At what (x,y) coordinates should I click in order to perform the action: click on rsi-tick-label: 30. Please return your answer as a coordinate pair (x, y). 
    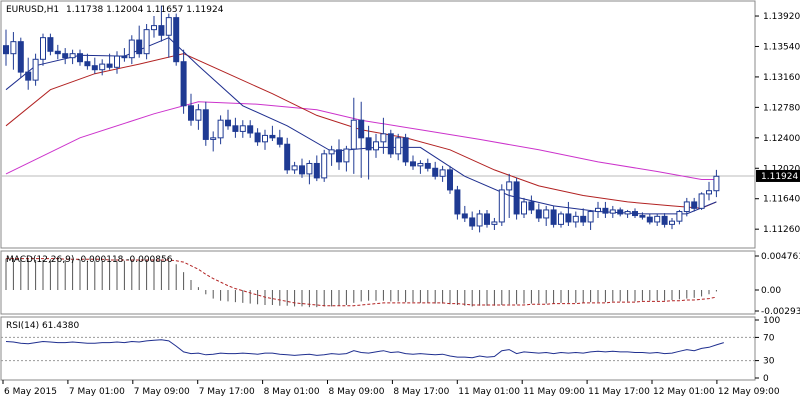
    Looking at the image, I should click on (769, 362).